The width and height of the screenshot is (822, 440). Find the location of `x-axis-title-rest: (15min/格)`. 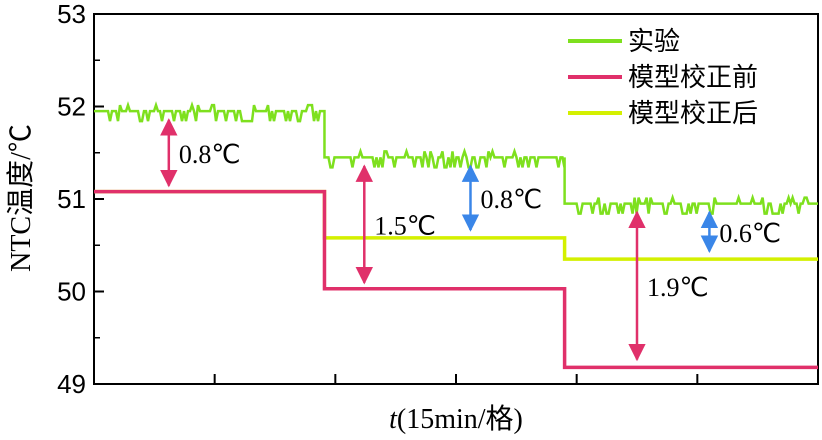

x-axis-title-rest: (15min/格) is located at coordinates (460, 419).